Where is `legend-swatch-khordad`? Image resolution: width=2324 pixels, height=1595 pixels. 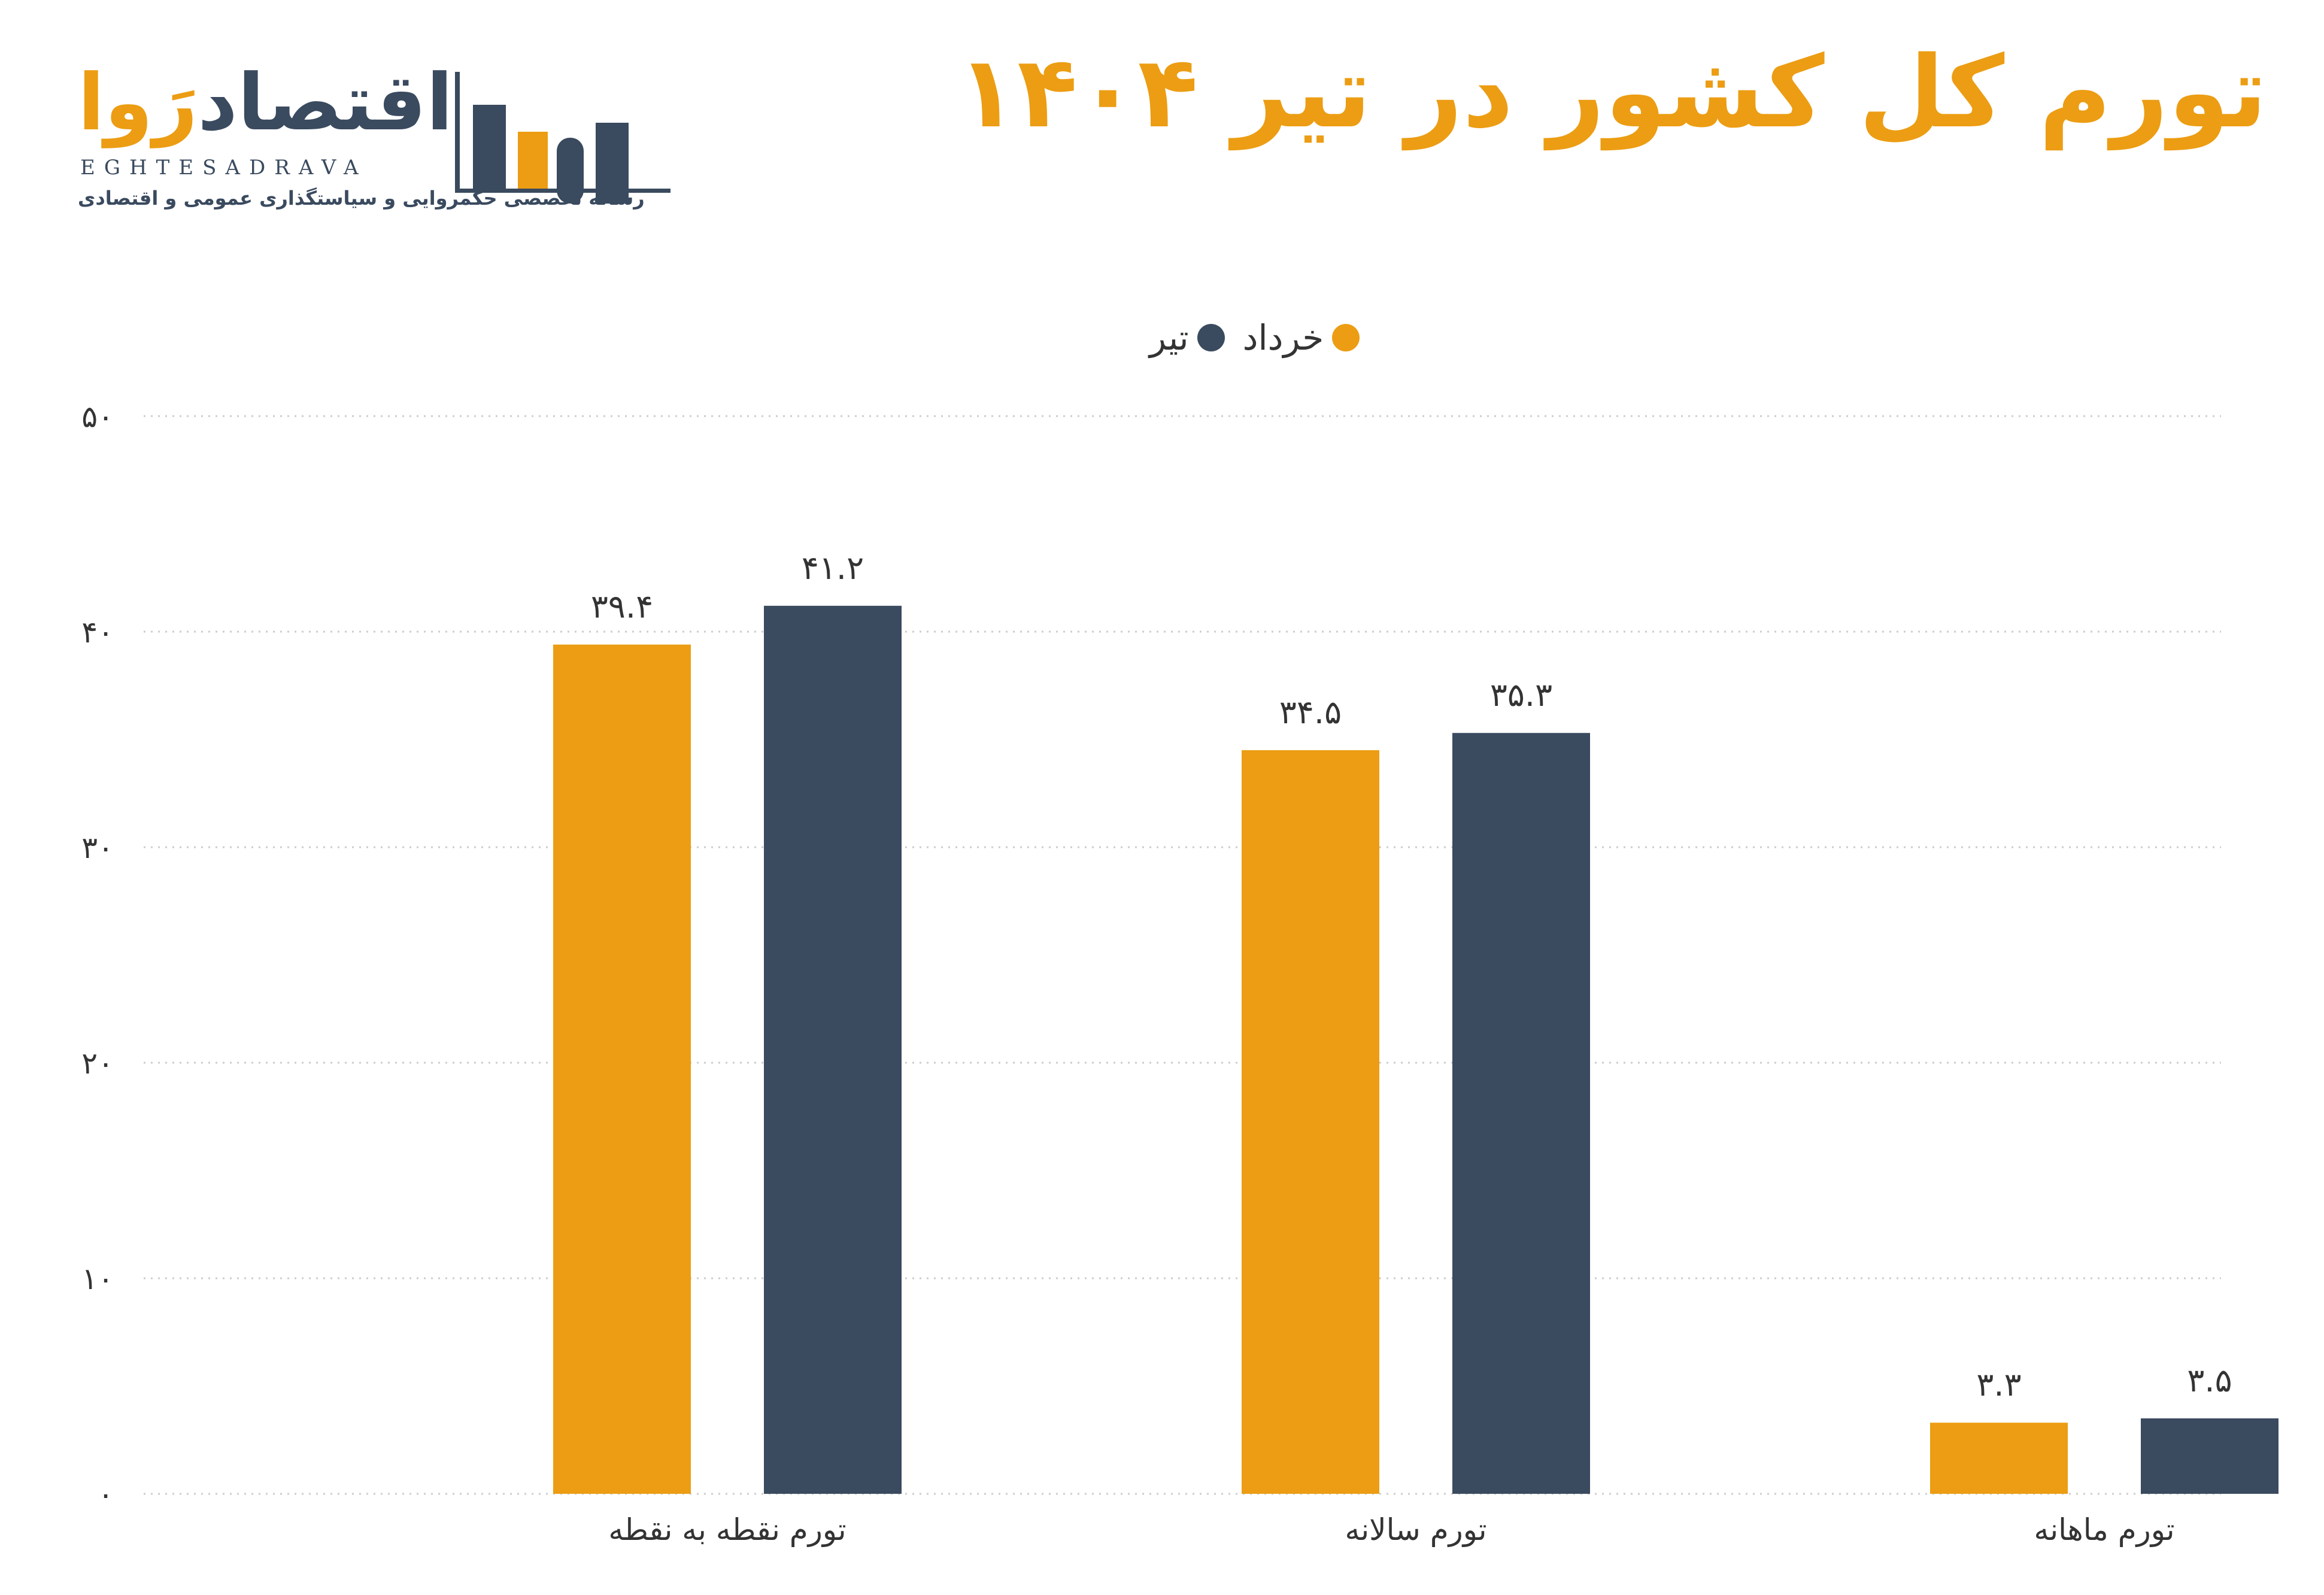
legend-swatch-khordad is located at coordinates (1346, 337).